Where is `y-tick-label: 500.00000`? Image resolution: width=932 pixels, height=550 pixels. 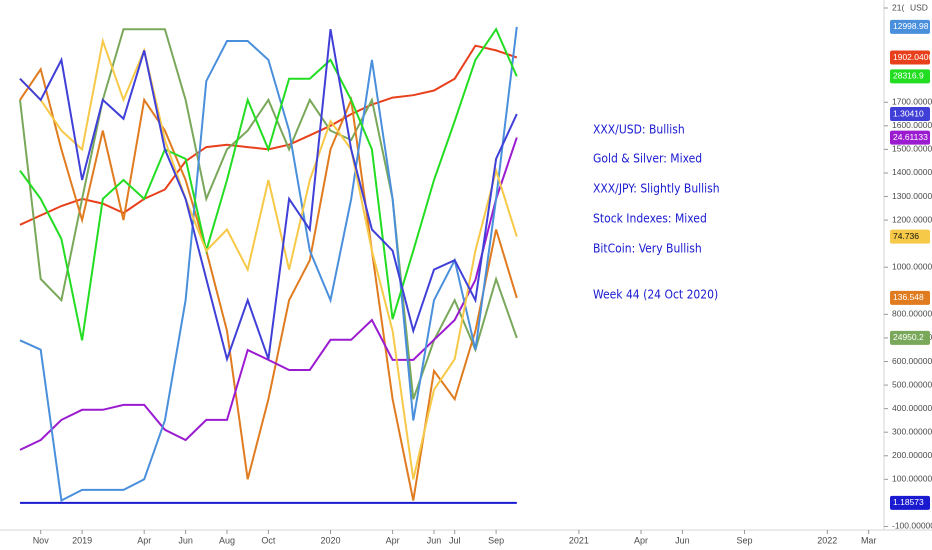
y-tick-label: 500.00000 is located at coordinates (912, 384).